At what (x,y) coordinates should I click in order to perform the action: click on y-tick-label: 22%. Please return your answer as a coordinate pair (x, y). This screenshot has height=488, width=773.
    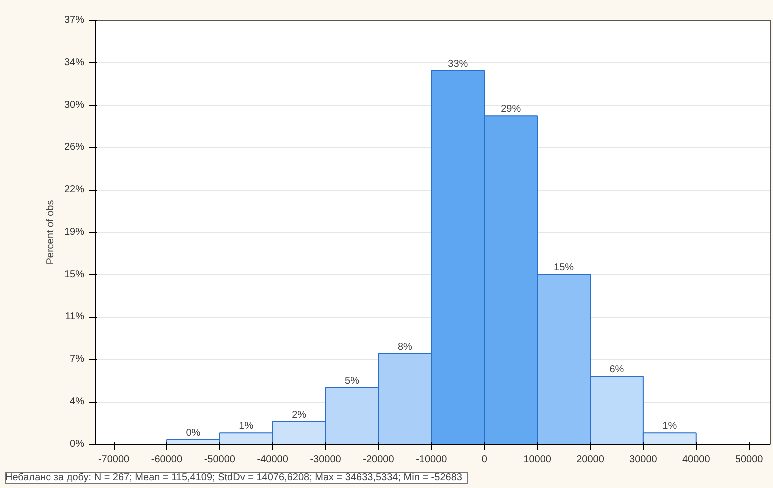
    Looking at the image, I should click on (74, 190).